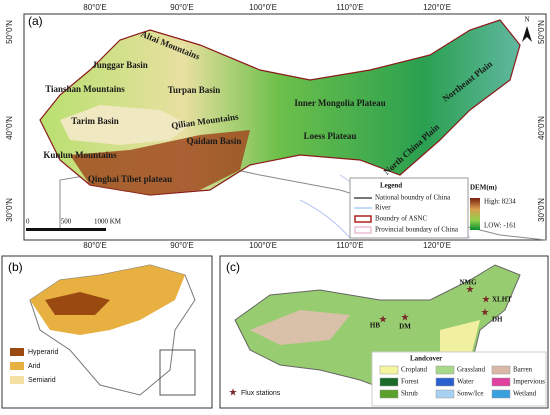  I want to click on lon-label-top: 110°0'E, so click(349, 7).